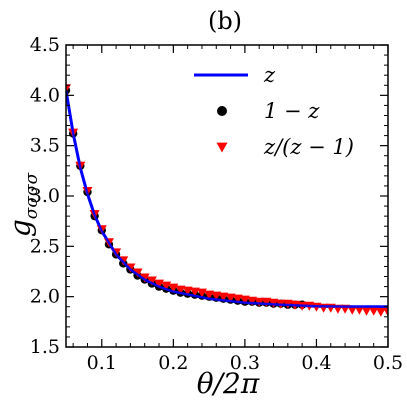 This screenshot has height=405, width=407. What do you see at coordinates (45, 347) in the screenshot?
I see `y-tick-label: 1.5` at bounding box center [45, 347].